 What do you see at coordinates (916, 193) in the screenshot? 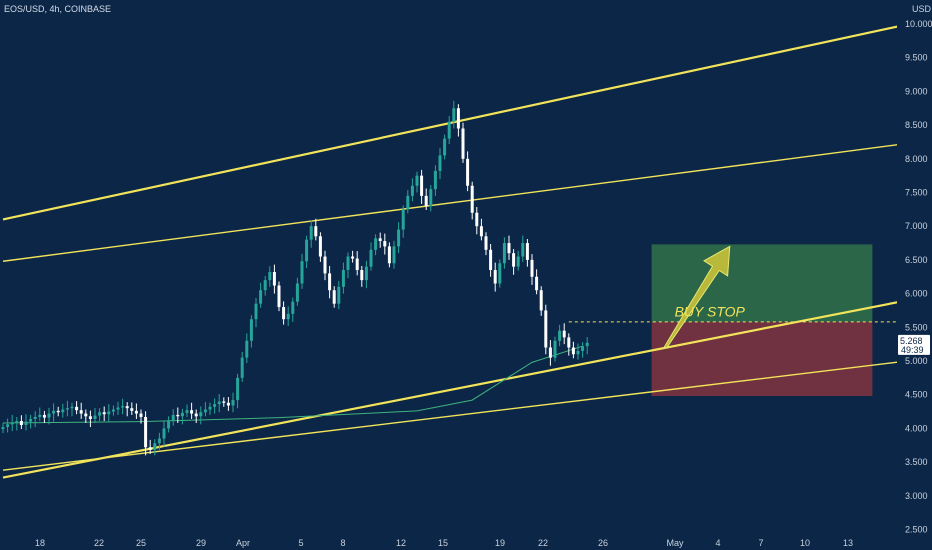
I see `y-tick-label: 7.500` at bounding box center [916, 193].